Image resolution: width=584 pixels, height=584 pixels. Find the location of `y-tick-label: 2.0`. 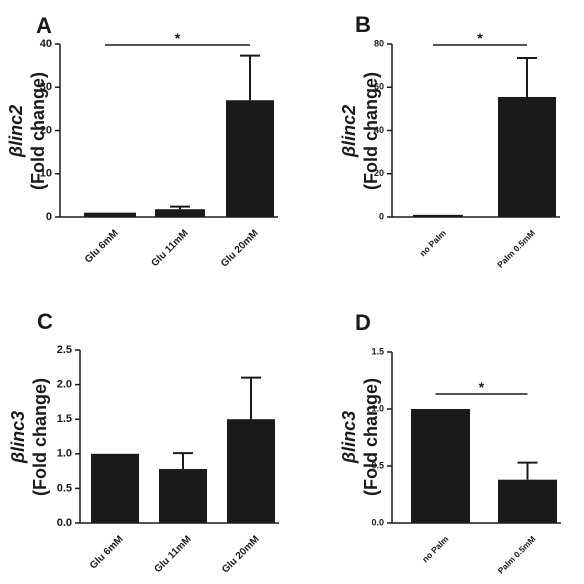

y-tick-label: 2.0 is located at coordinates (64, 385).